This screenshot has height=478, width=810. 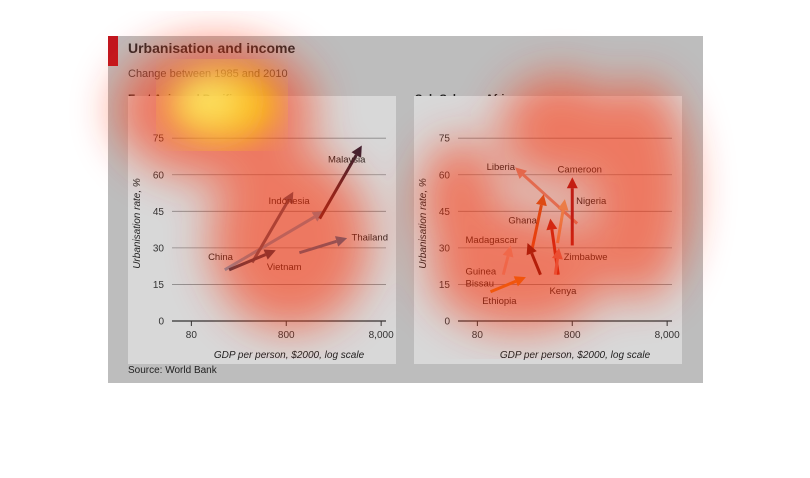 What do you see at coordinates (522, 221) in the screenshot?
I see `series-label: Ghana` at bounding box center [522, 221].